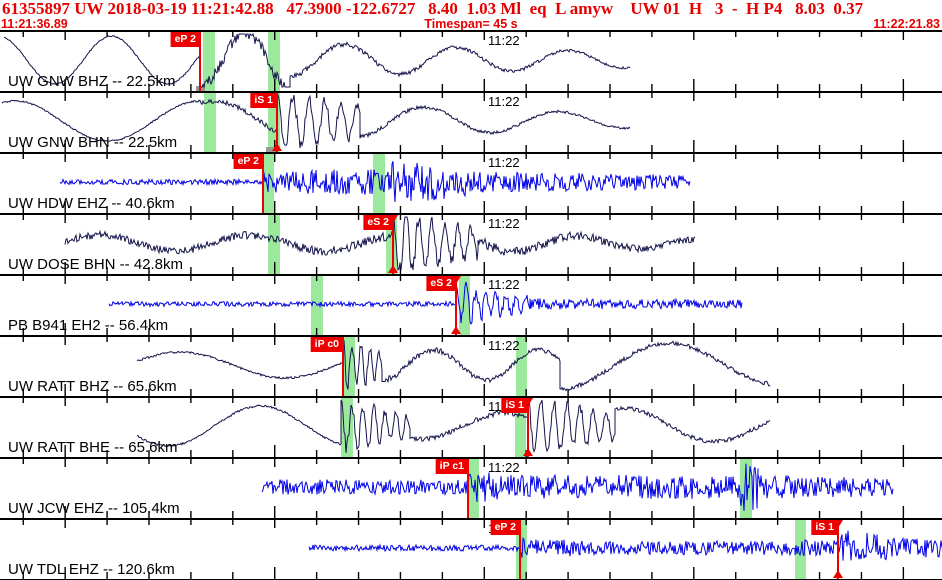 Image resolution: width=942 pixels, height=580 pixels. I want to click on trace-label: UW GNW BHZ -- 22.5km, so click(92, 81).